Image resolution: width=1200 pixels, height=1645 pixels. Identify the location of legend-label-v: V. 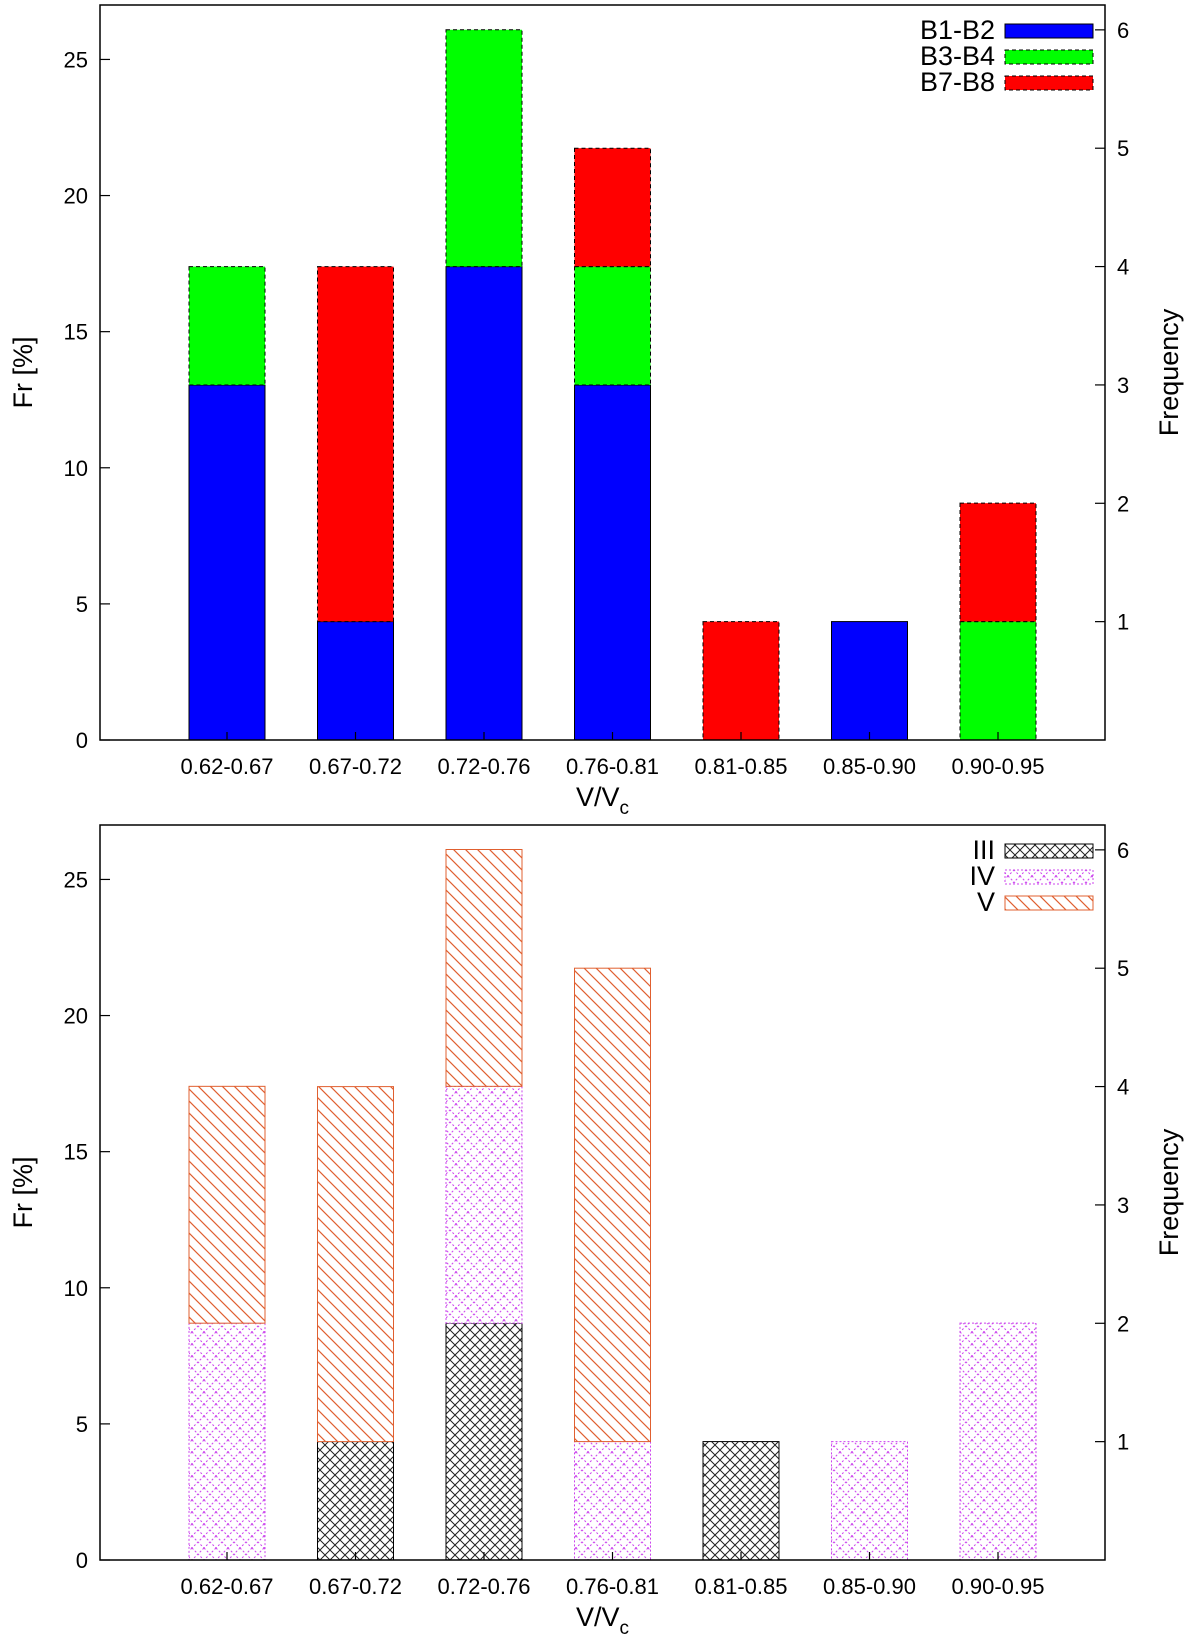
(986, 902).